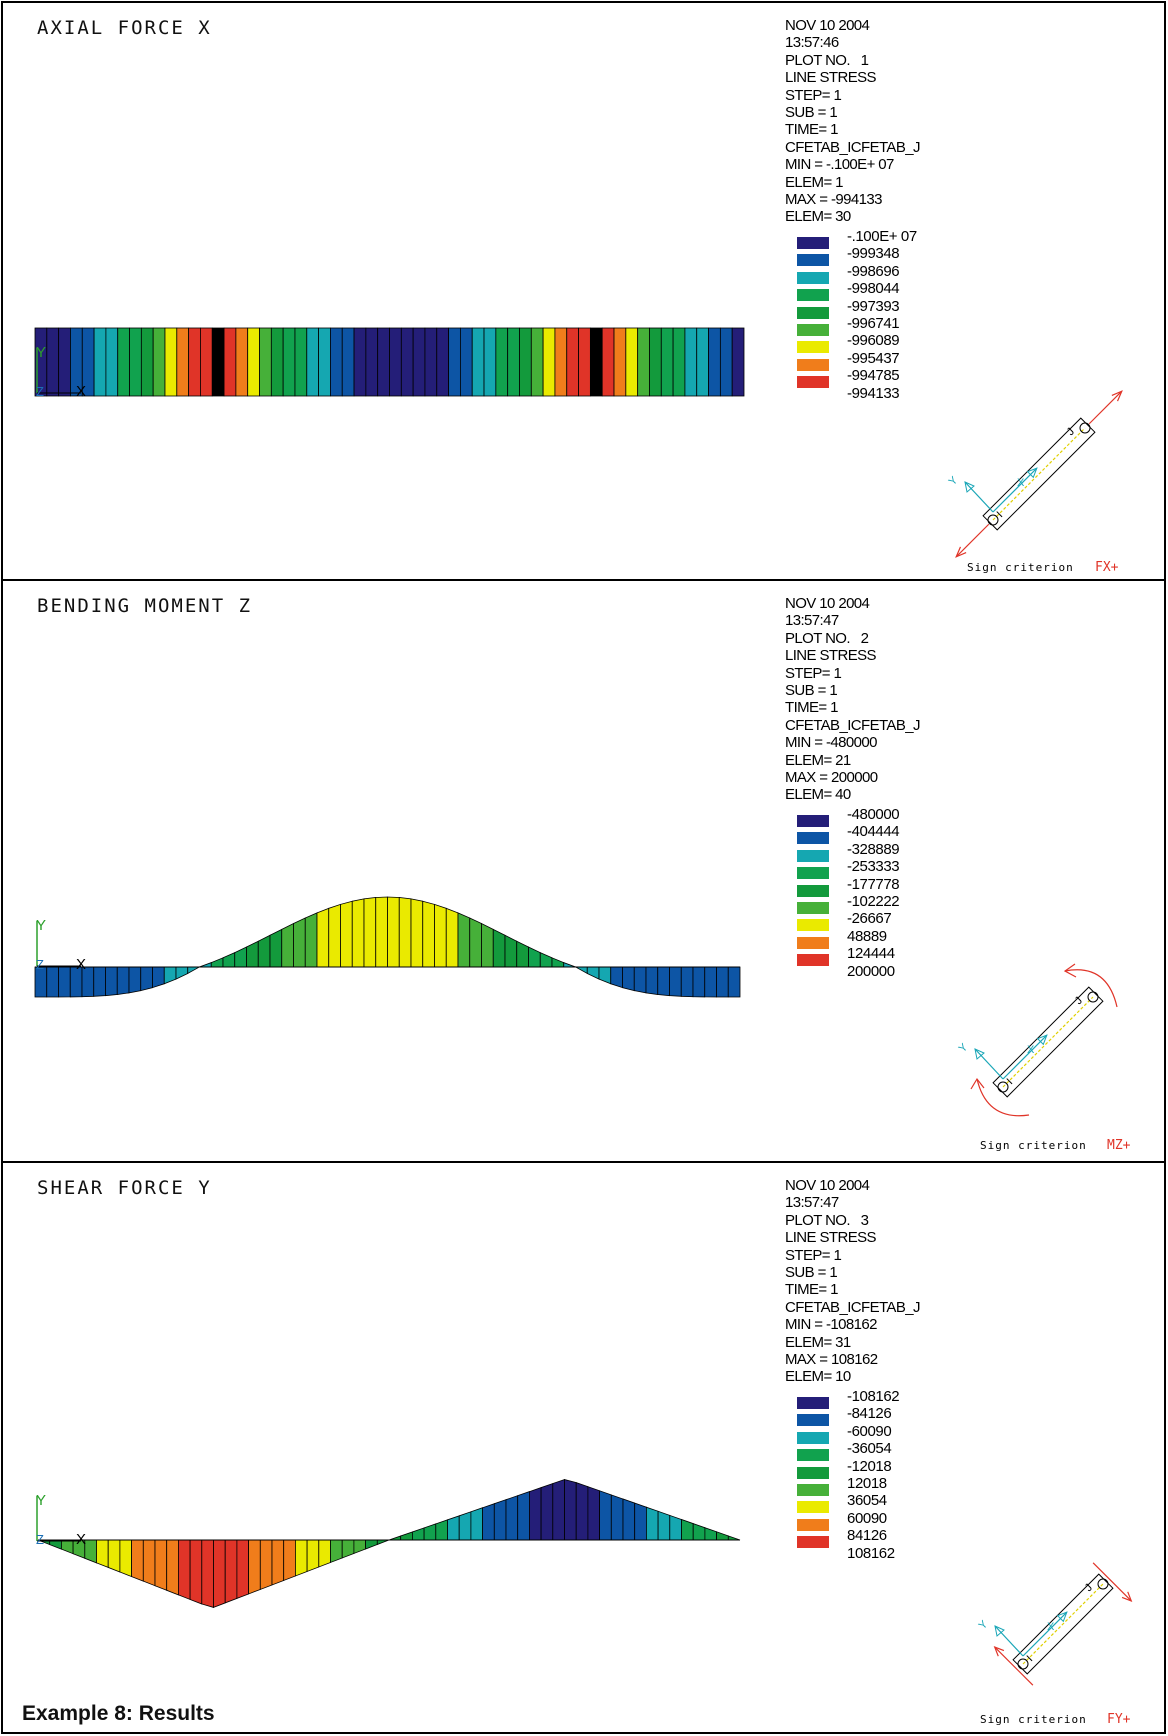  I want to click on legend-label: -36054, so click(869, 1449).